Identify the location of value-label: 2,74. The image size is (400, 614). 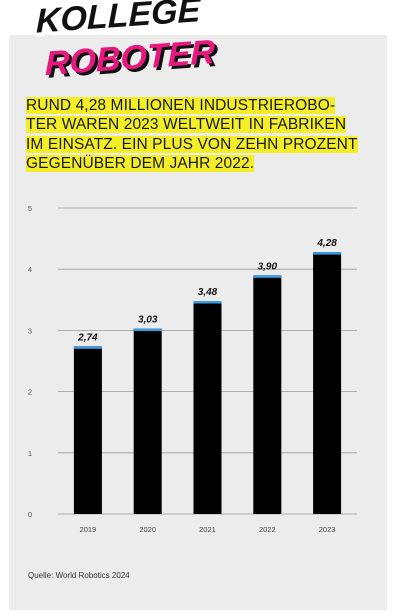
(87, 337).